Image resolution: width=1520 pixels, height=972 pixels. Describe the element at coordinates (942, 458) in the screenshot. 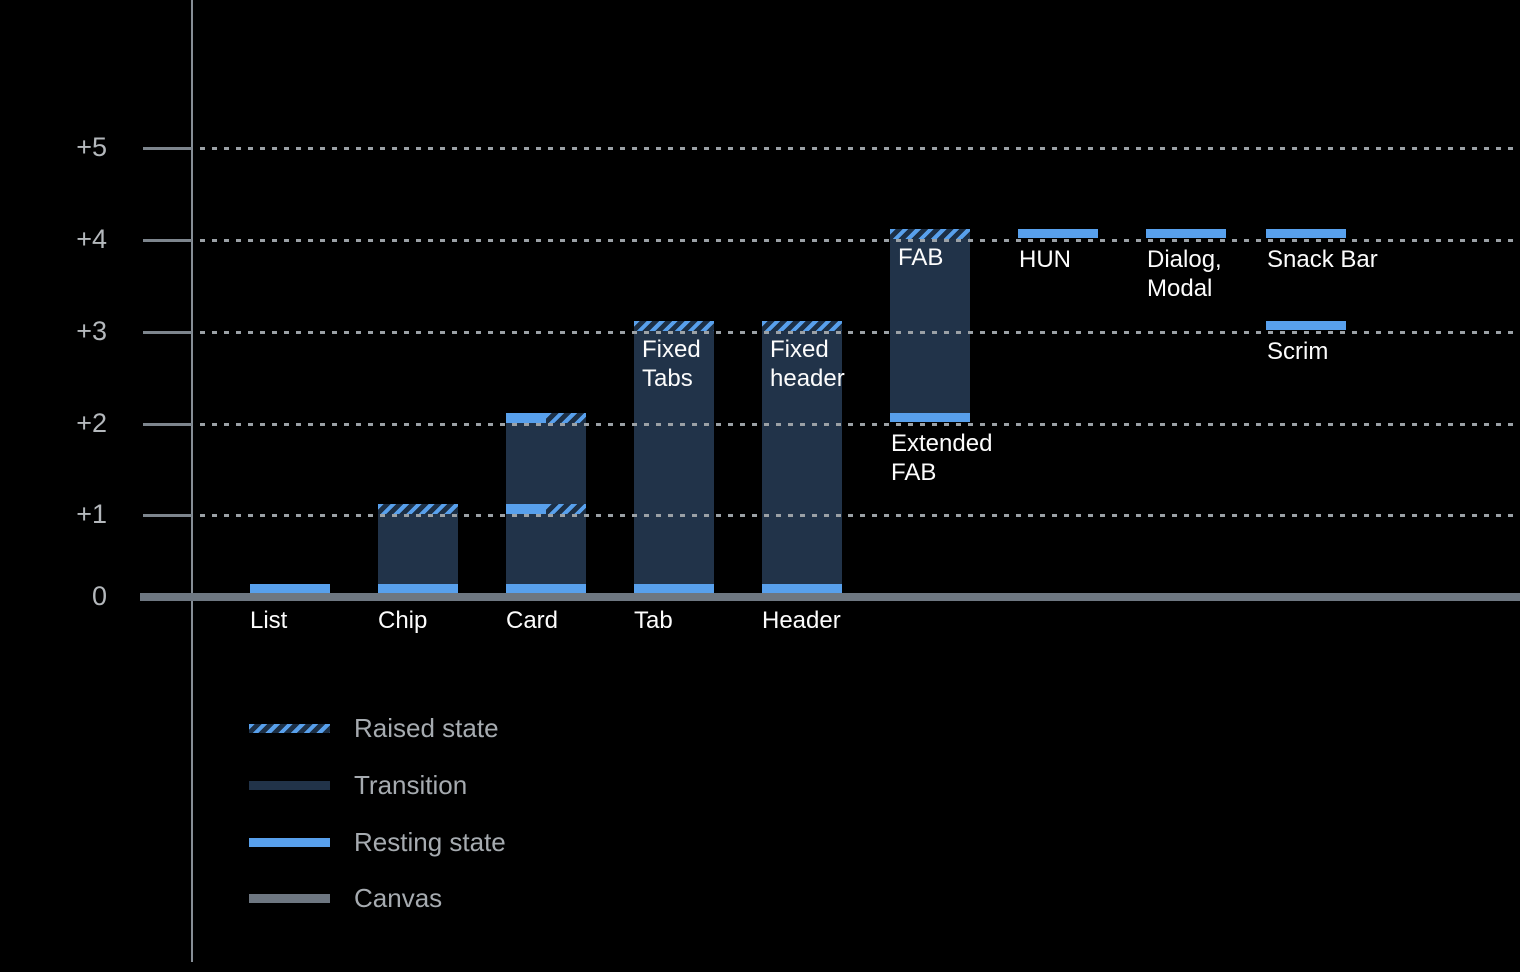

I see `bar-extended-fab-label: Extended FAB` at that location.